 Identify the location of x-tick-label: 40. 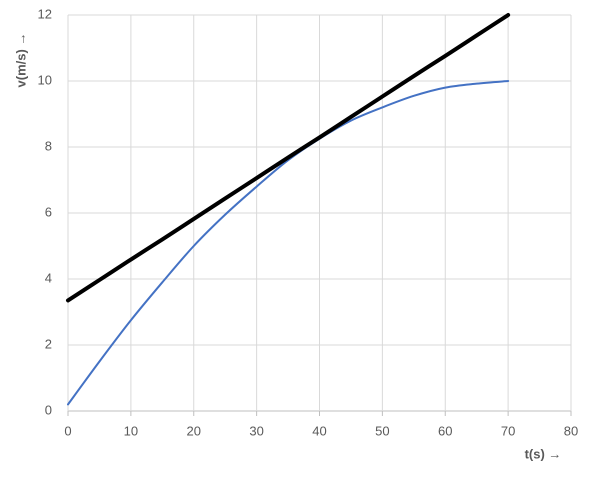
(319, 430).